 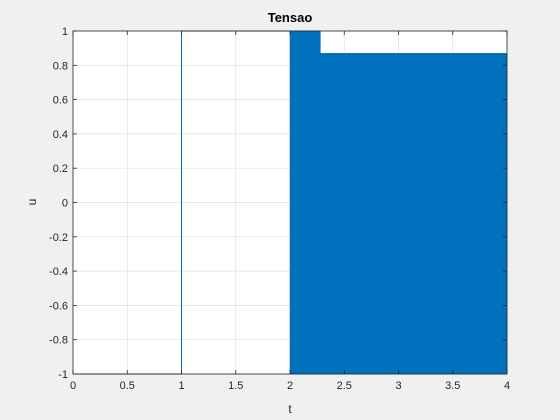 I want to click on x-tick-label: 2, so click(x=290, y=386).